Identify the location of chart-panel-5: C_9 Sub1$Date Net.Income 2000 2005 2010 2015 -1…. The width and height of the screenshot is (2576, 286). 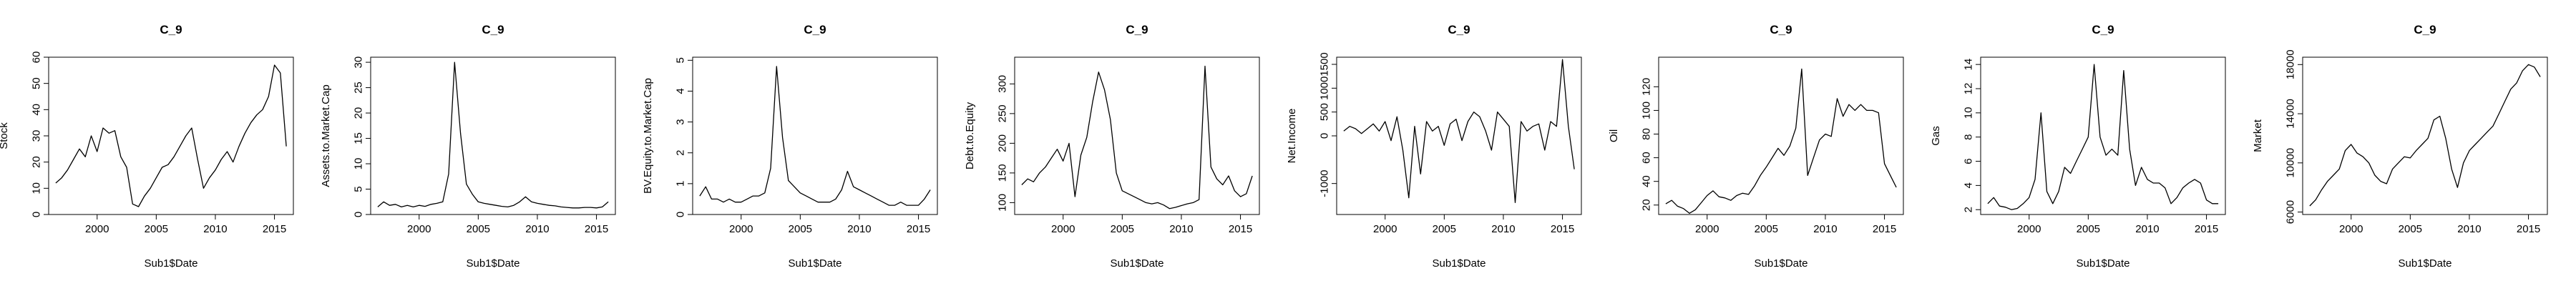
(1434, 146).